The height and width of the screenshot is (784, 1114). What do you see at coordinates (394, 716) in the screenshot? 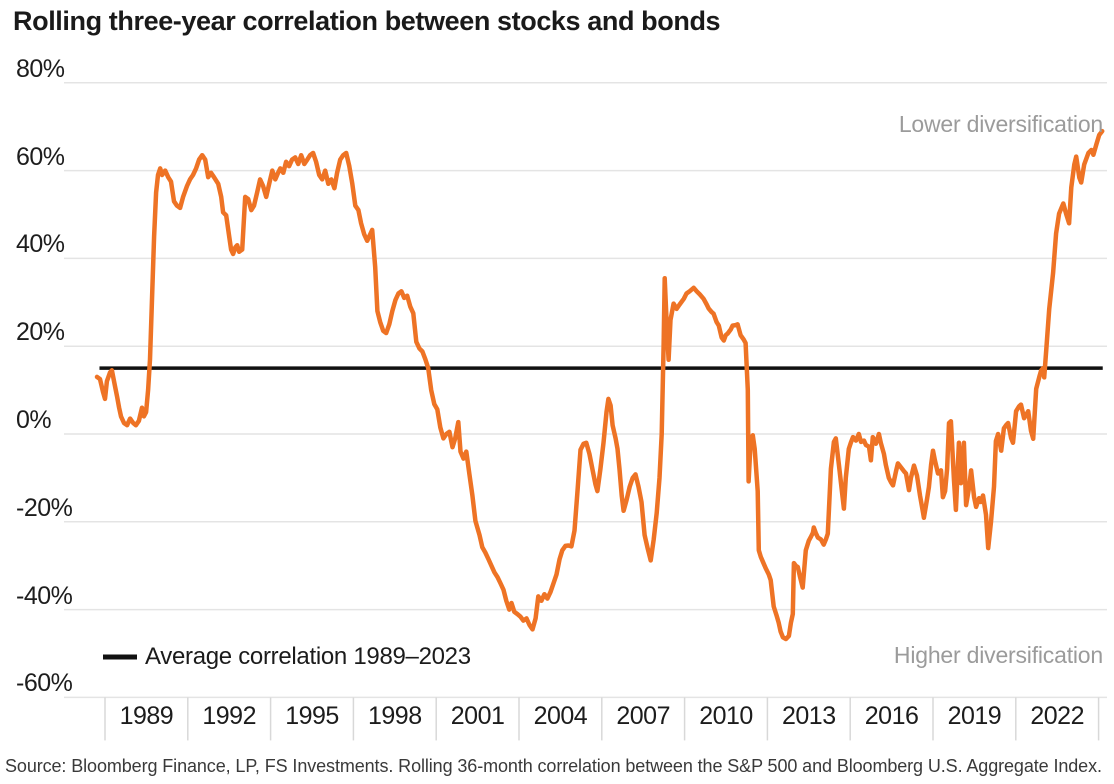
I see `x-axis-label-1998: 1998` at bounding box center [394, 716].